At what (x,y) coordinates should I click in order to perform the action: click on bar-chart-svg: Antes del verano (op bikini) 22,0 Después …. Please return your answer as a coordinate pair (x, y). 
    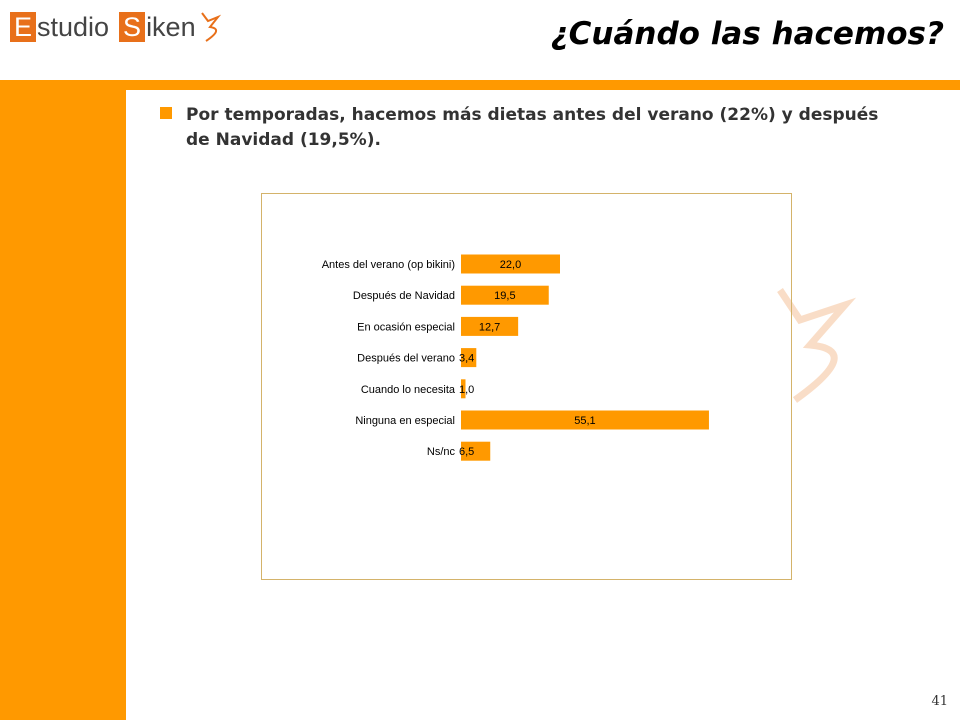
    Looking at the image, I should click on (515, 357).